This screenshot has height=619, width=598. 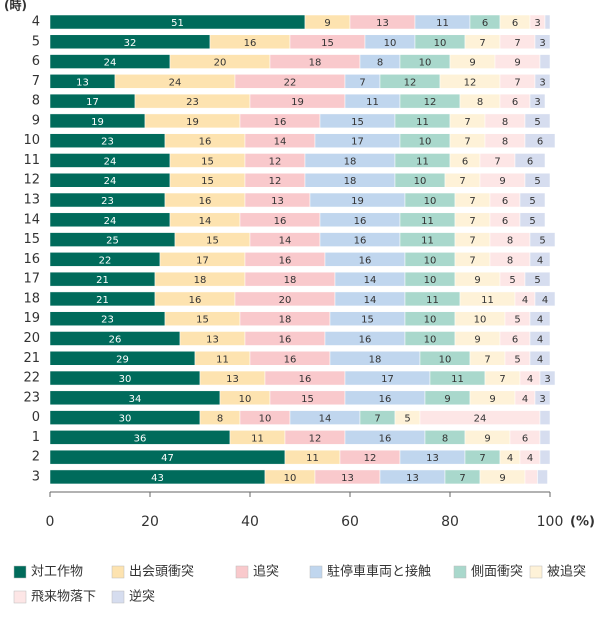 I want to click on y-tick-label: 13, so click(x=31, y=200).